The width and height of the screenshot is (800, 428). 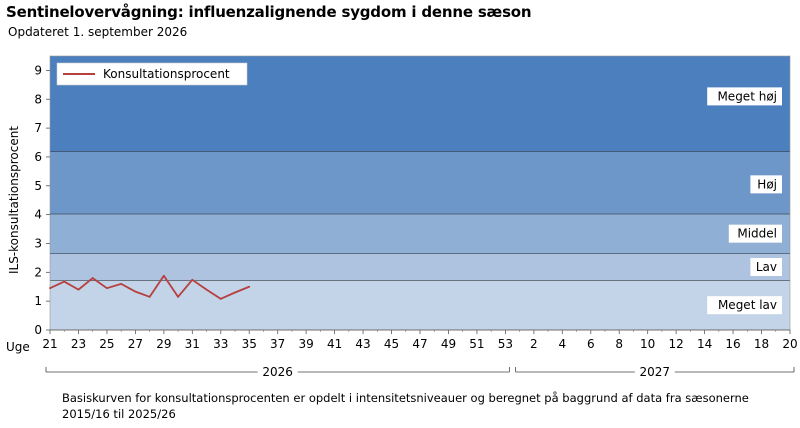 I want to click on legend-label: Konsultationsprocent, so click(x=166, y=74).